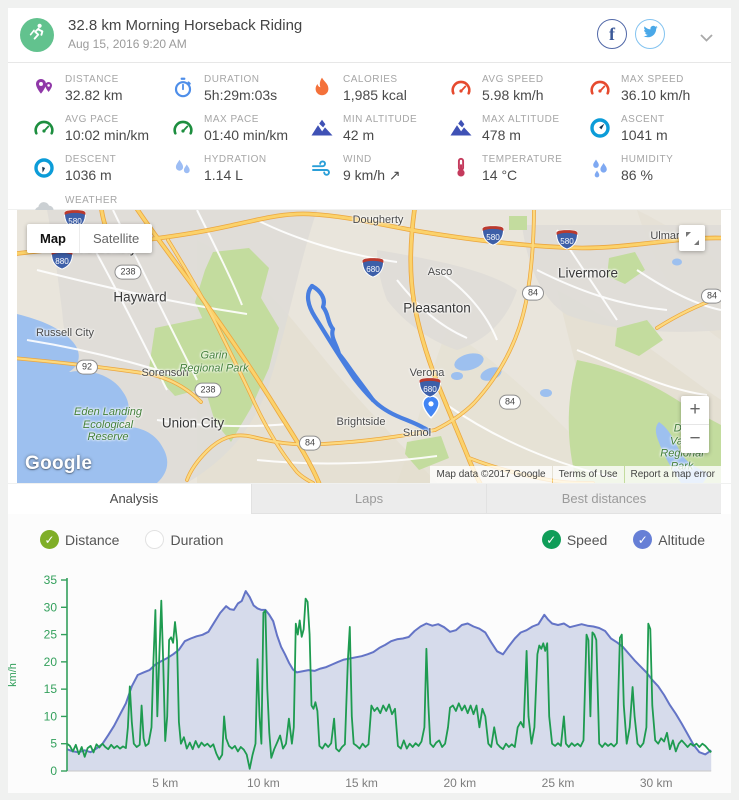 The image size is (739, 800). What do you see at coordinates (51, 607) in the screenshot?
I see `y-tick-label: 30` at bounding box center [51, 607].